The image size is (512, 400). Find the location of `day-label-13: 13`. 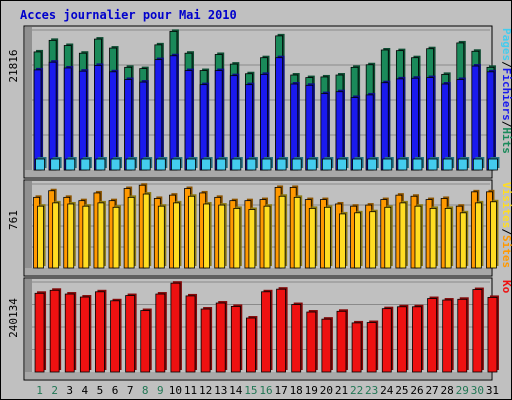

day-label-13: 13 is located at coordinates (220, 390).